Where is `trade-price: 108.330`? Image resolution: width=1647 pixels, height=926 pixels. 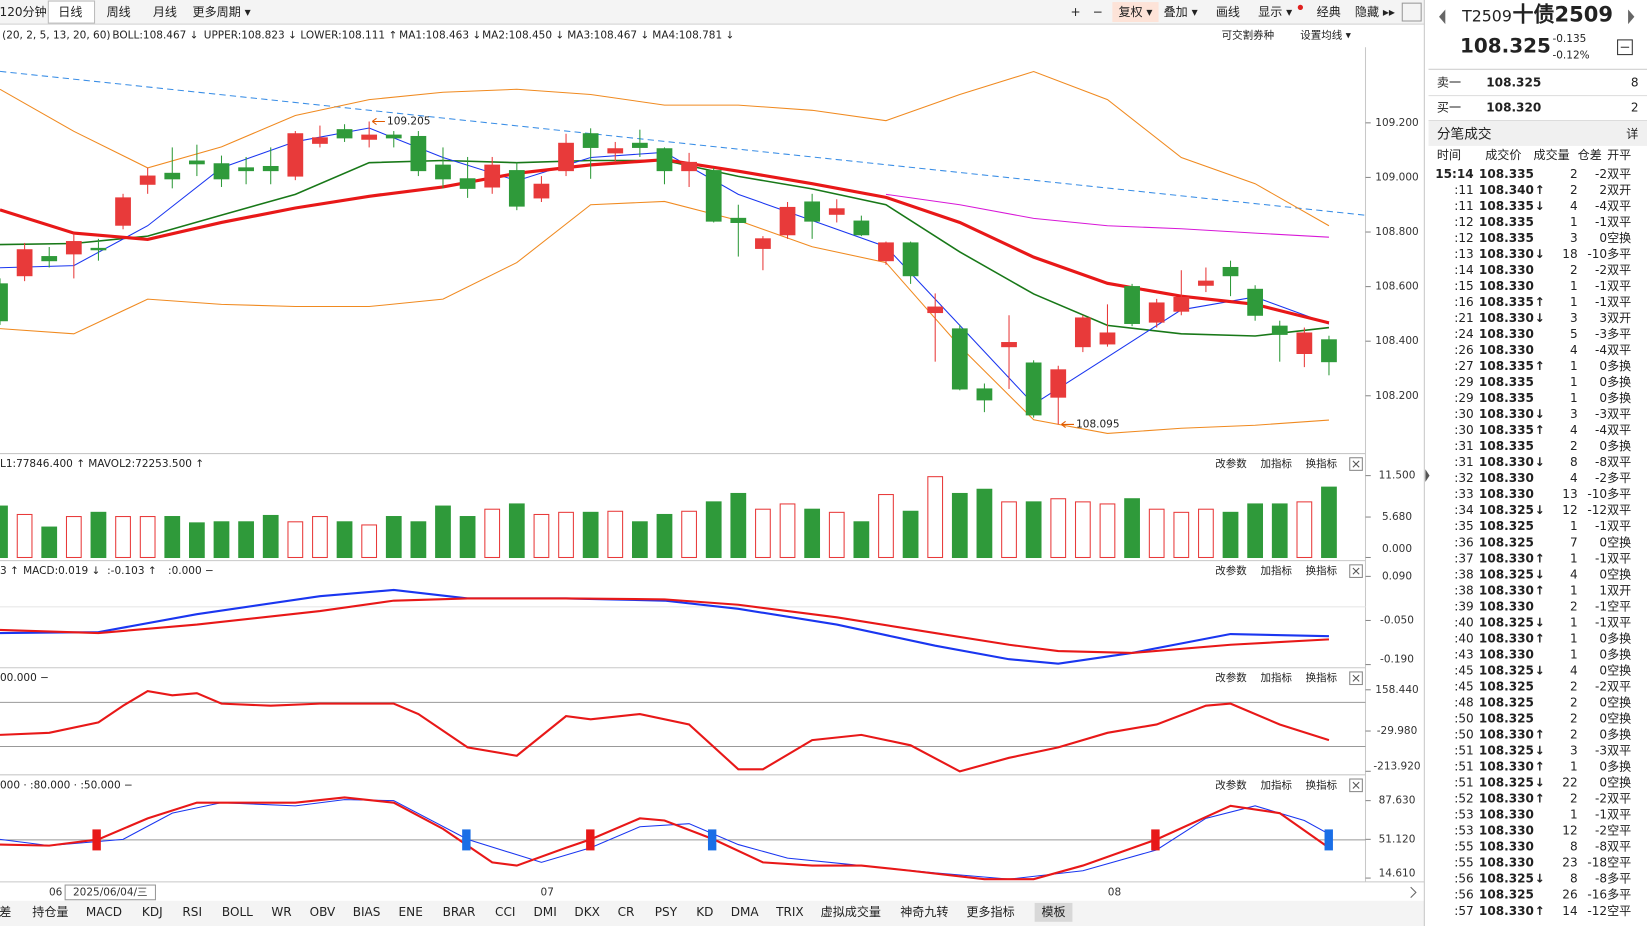 trade-price: 108.330 is located at coordinates (1506, 847).